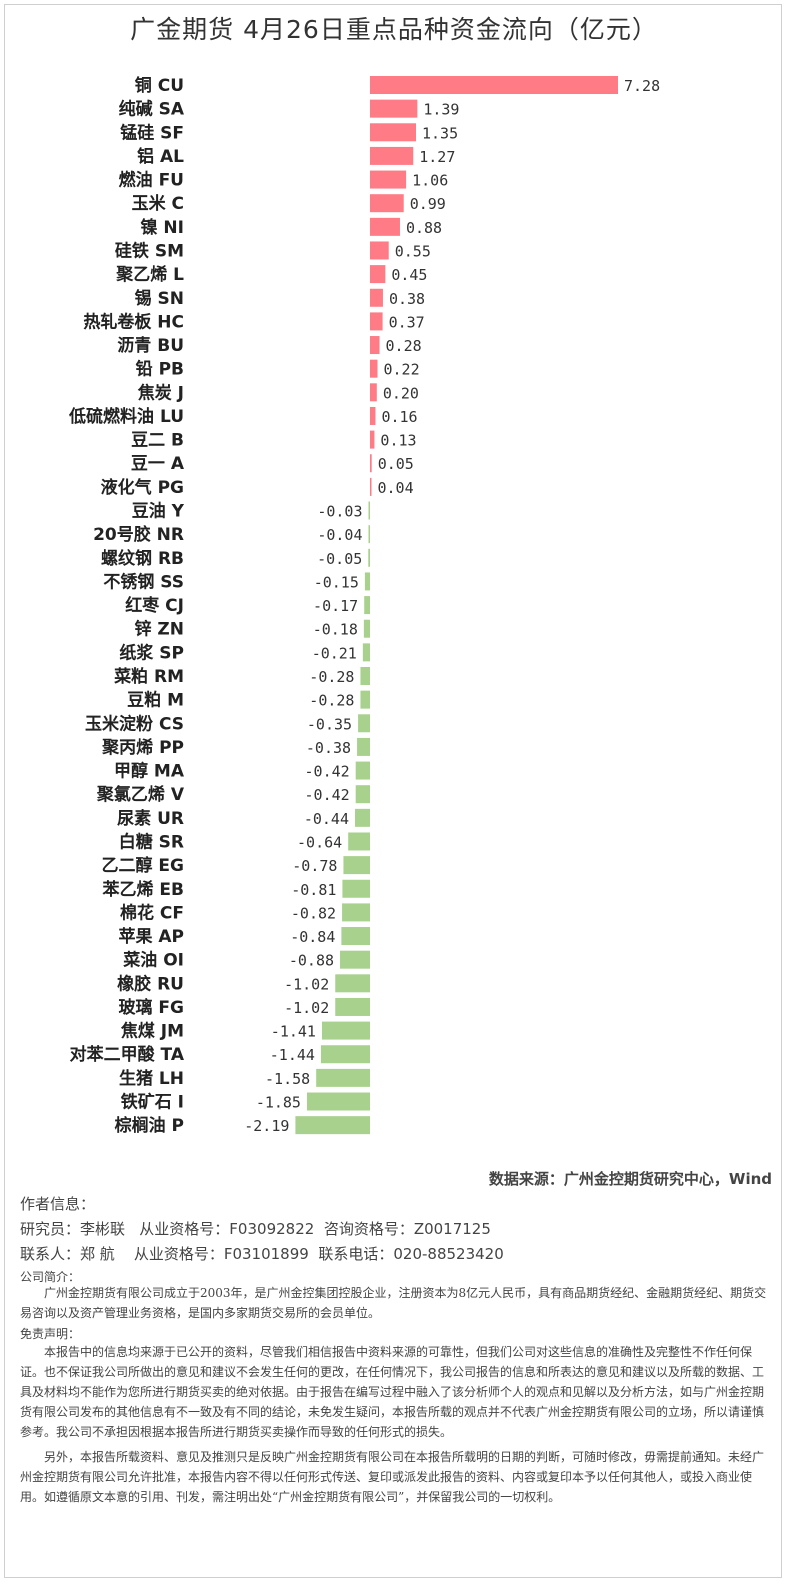 This screenshot has height=1584, width=788. I want to click on category-label: 苯乙烯 EB, so click(143, 889).